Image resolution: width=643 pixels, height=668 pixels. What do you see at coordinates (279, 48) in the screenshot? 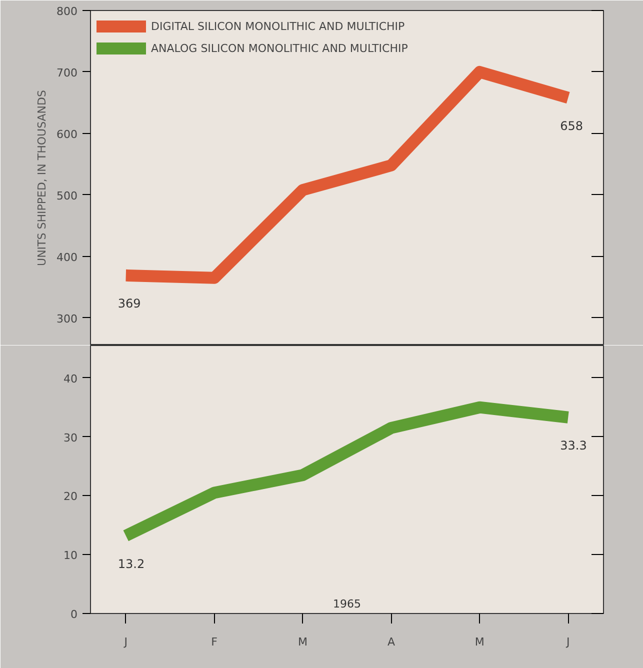
I see `legend-label: ANALOG SILICON MONOLITHIC AND MULTICHIP` at bounding box center [279, 48].